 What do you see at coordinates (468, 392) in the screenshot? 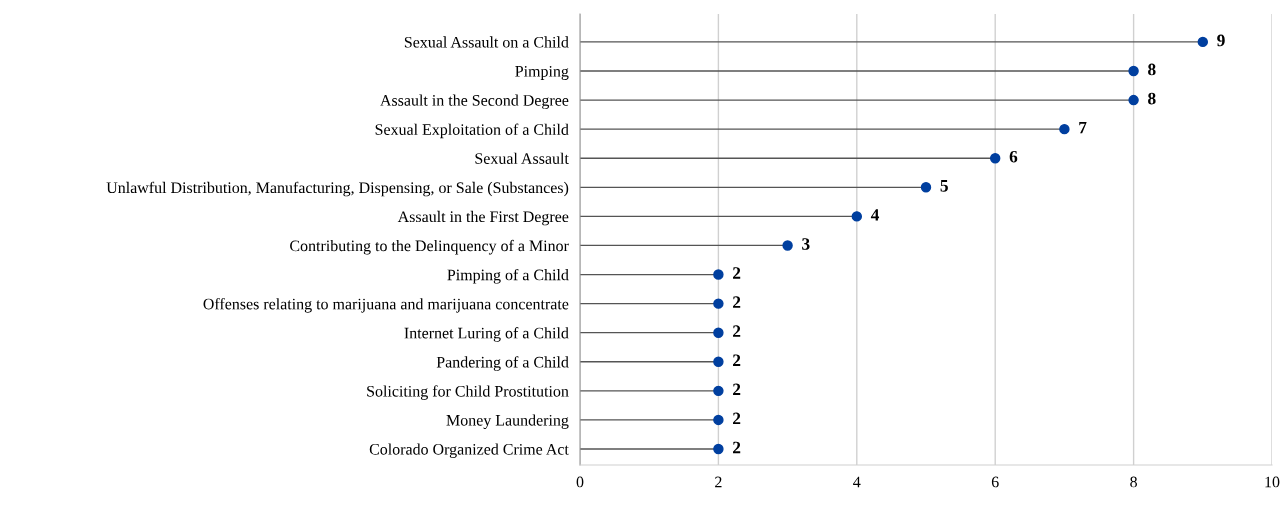
I see `y-tick-label: Soliciting for Child Prostitution` at bounding box center [468, 392].